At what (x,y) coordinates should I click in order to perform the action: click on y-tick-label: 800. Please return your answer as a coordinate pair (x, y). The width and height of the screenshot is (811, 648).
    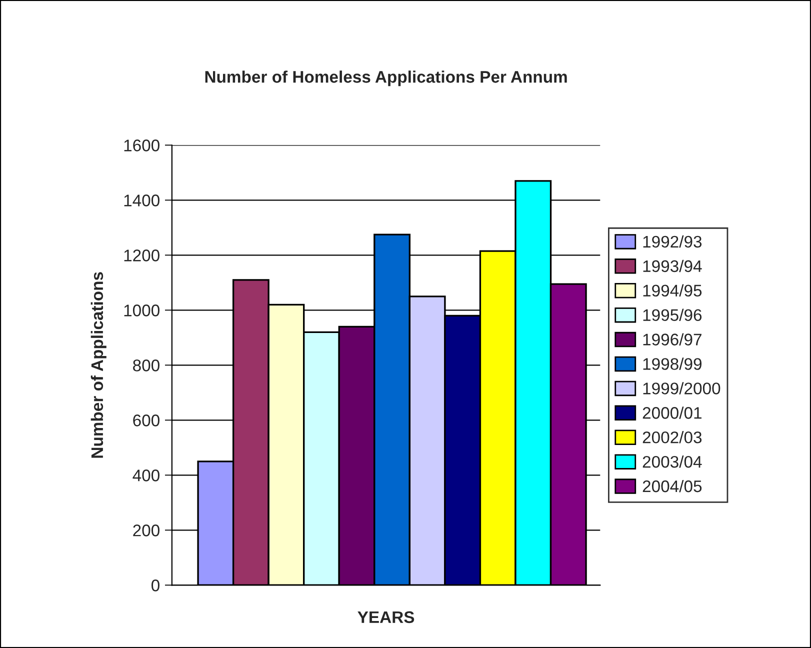
    Looking at the image, I should click on (146, 366).